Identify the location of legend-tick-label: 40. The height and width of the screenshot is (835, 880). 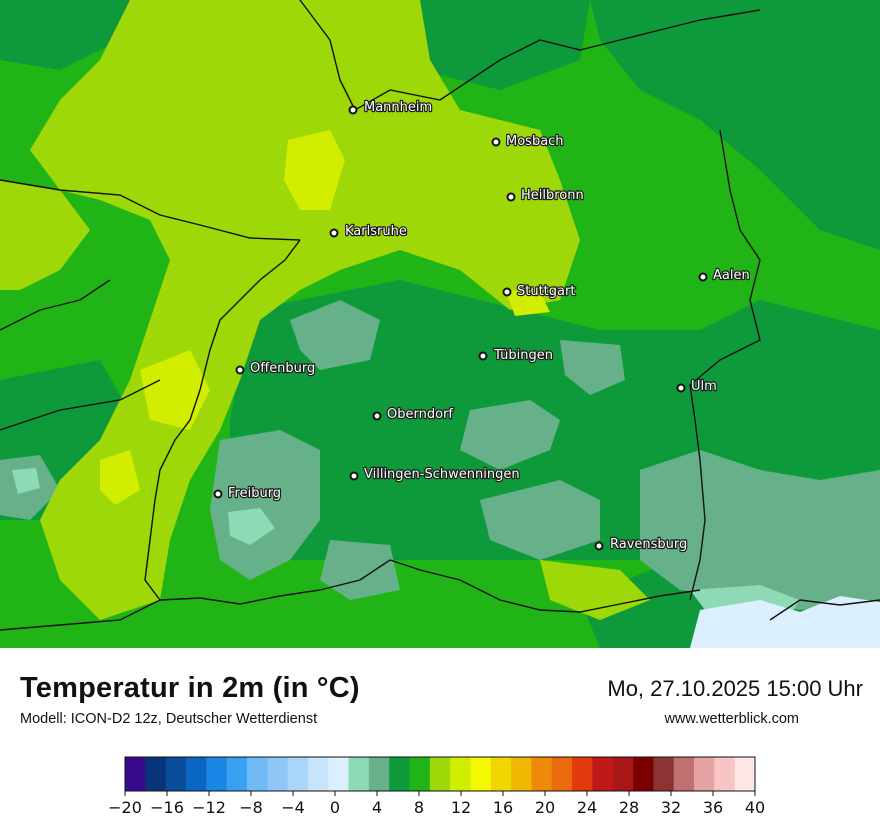
(755, 807).